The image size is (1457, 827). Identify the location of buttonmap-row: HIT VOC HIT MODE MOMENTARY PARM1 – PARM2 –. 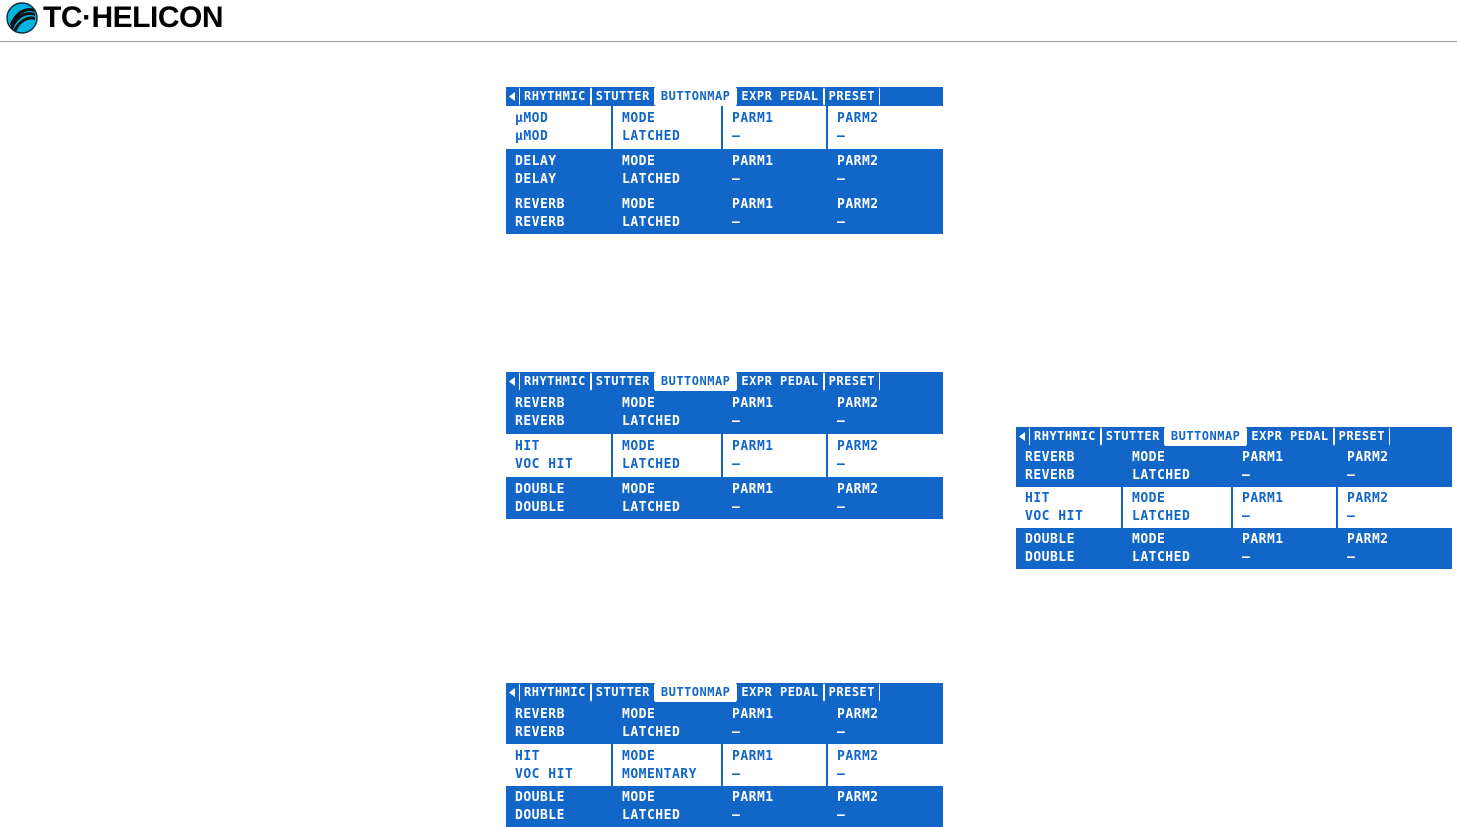
(724, 765).